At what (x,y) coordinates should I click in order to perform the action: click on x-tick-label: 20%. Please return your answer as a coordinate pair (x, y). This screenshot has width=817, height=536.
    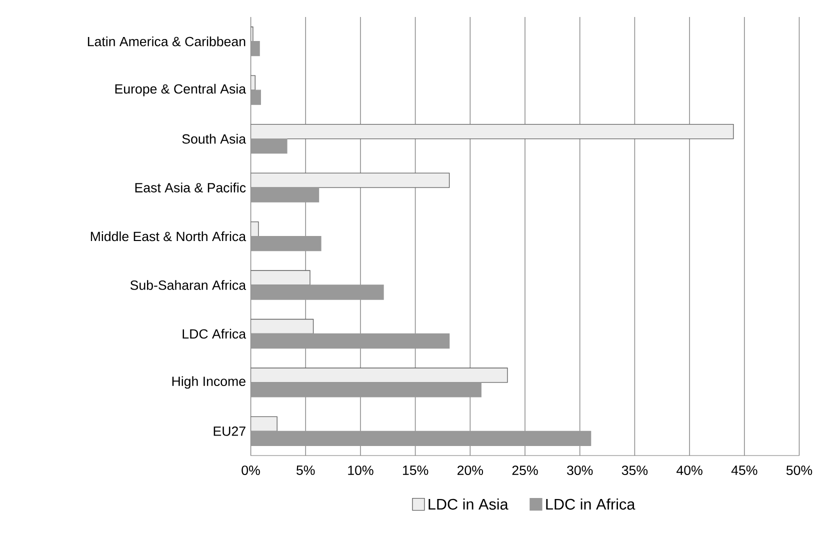
    Looking at the image, I should click on (470, 470).